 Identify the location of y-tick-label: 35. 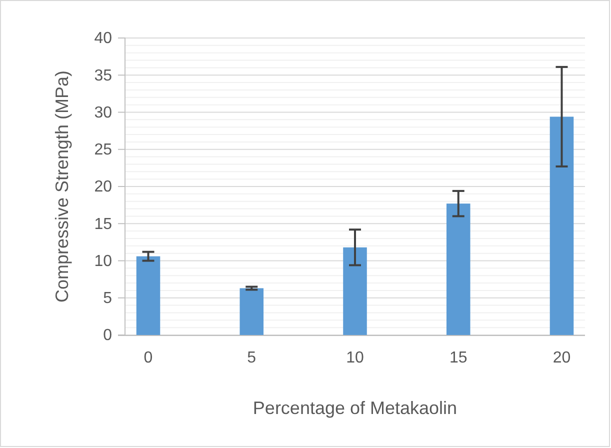
(103, 75).